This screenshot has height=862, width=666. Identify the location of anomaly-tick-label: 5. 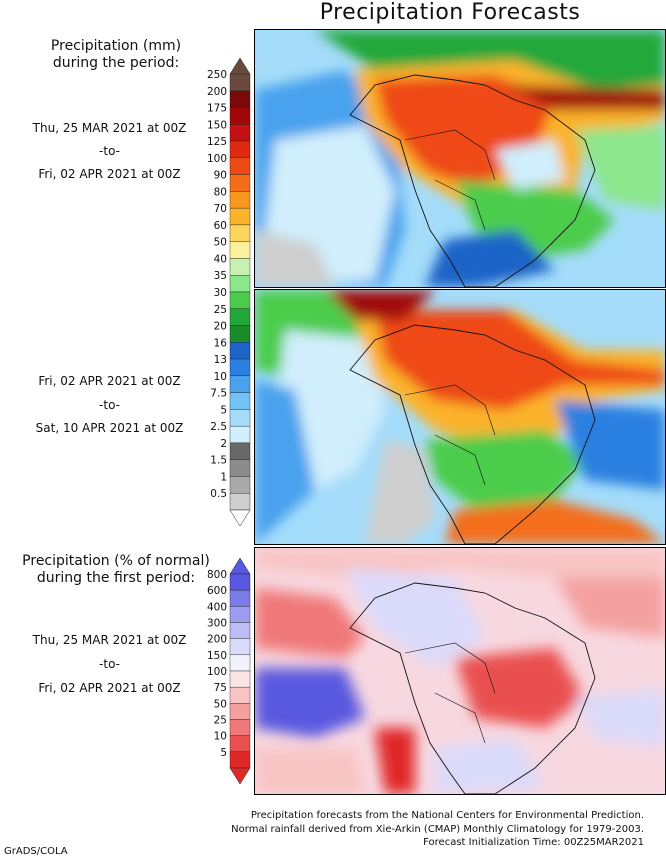
(223, 753).